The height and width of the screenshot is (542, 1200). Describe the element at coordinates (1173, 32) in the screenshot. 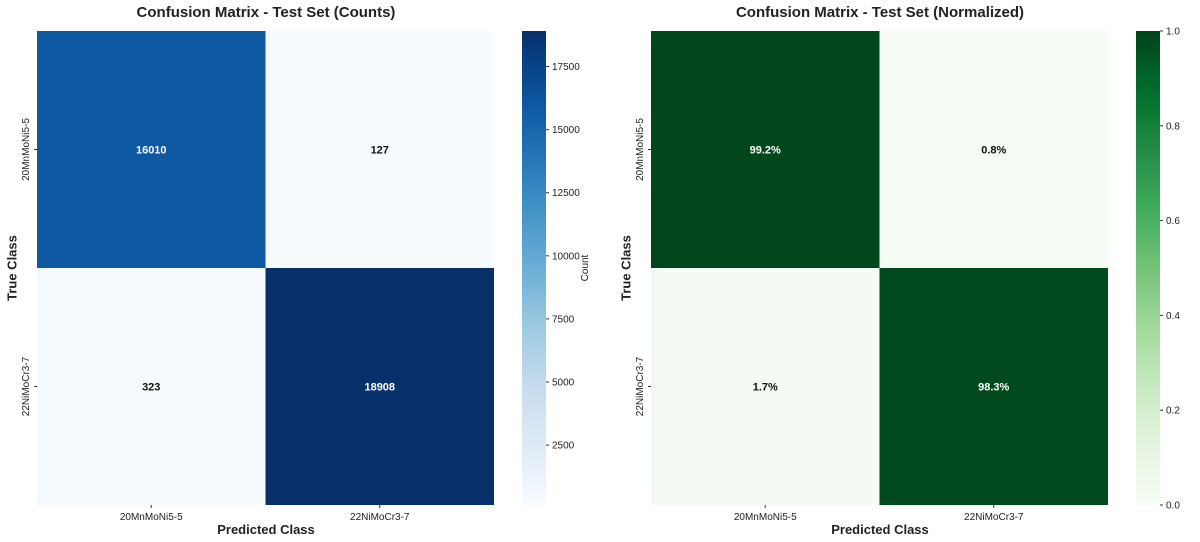

I see `colorbar-tick-label: 1.0` at that location.